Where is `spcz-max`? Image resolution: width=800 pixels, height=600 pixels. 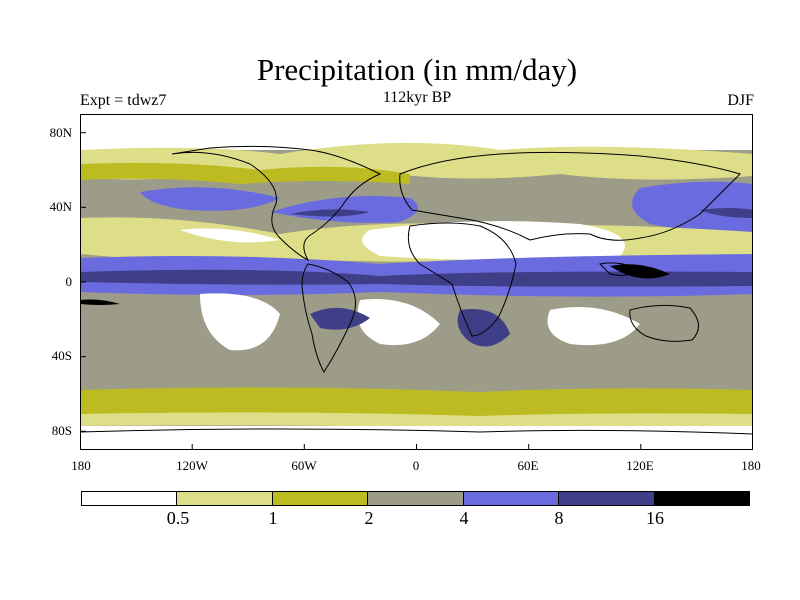 spcz-max is located at coordinates (100, 302).